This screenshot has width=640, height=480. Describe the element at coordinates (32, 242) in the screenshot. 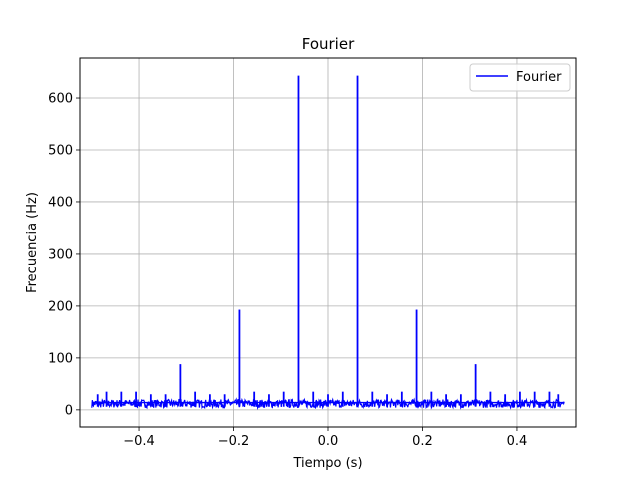

I see `y-axis-label: Frecuencia (Hz)` at that location.